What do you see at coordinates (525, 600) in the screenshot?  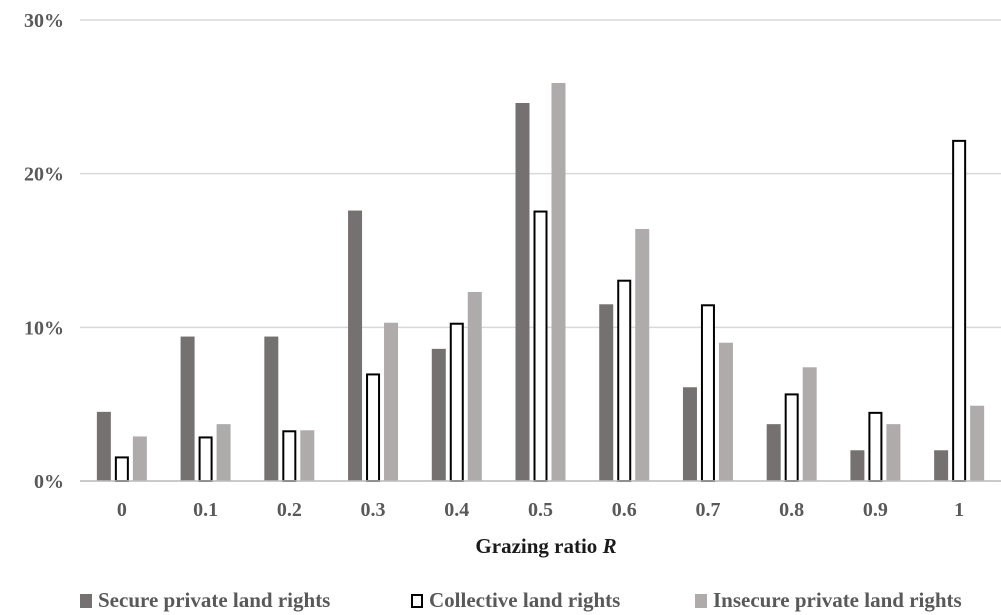 I see `legend-label-collective: Collective land rights` at bounding box center [525, 600].